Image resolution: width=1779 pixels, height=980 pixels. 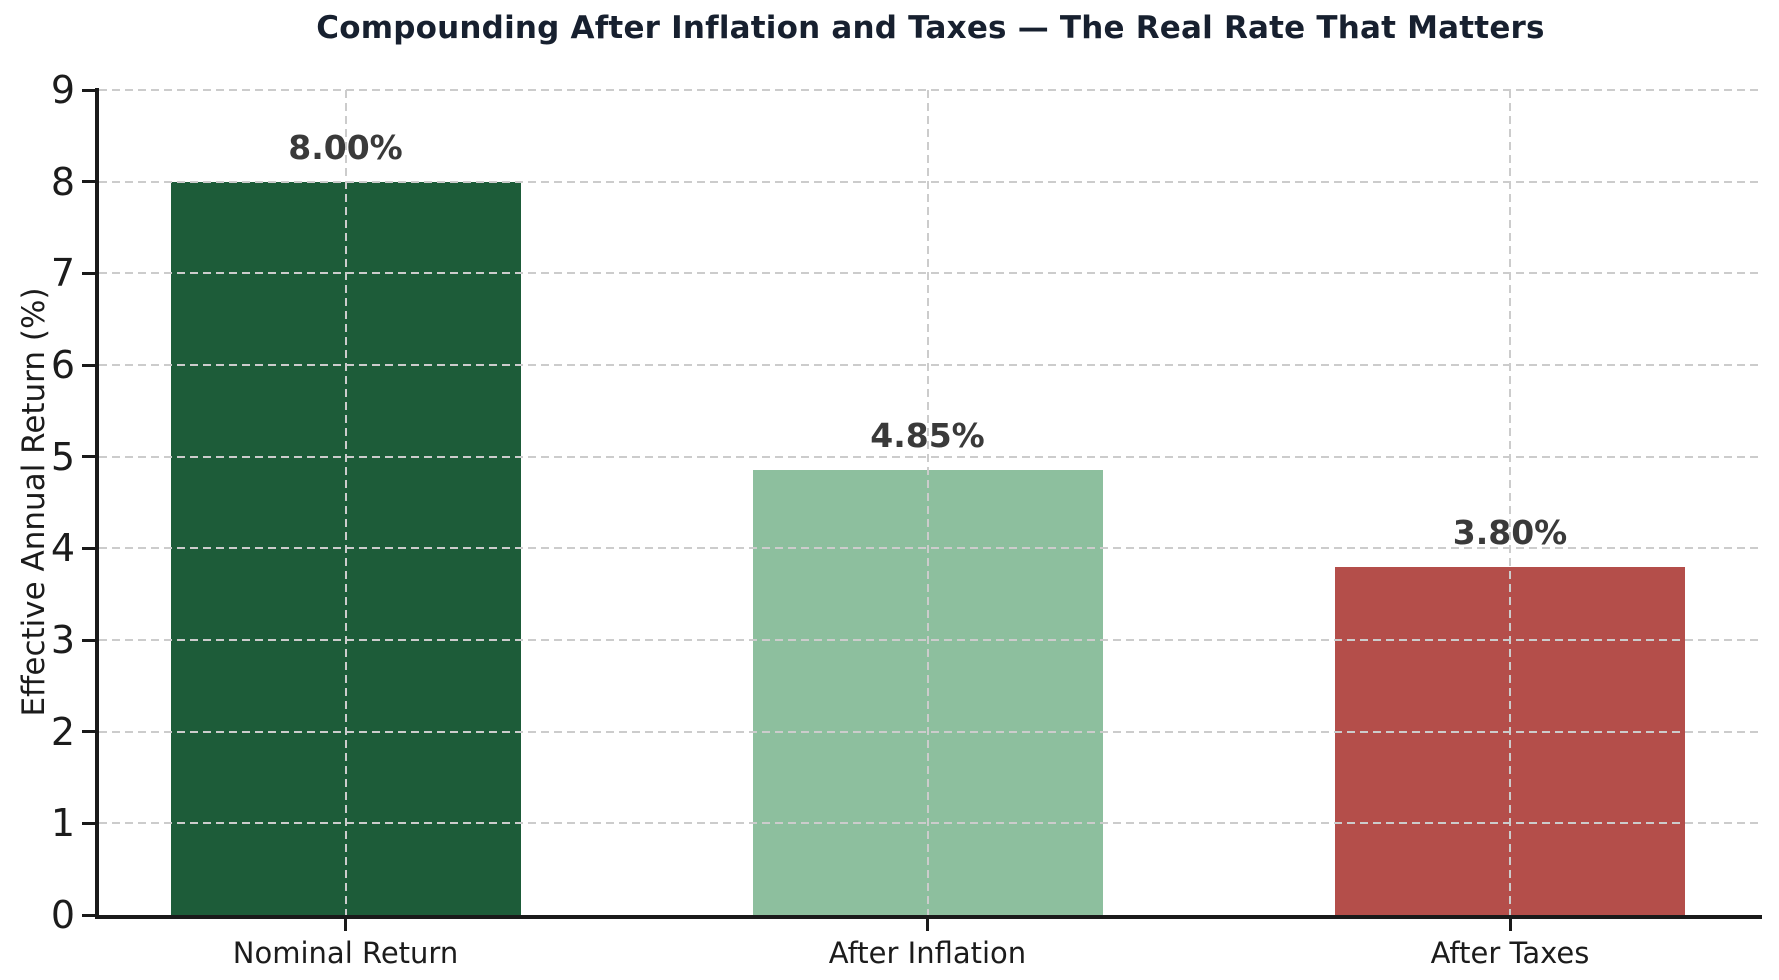 I want to click on y-tick-label-1: 1, so click(x=62, y=823).